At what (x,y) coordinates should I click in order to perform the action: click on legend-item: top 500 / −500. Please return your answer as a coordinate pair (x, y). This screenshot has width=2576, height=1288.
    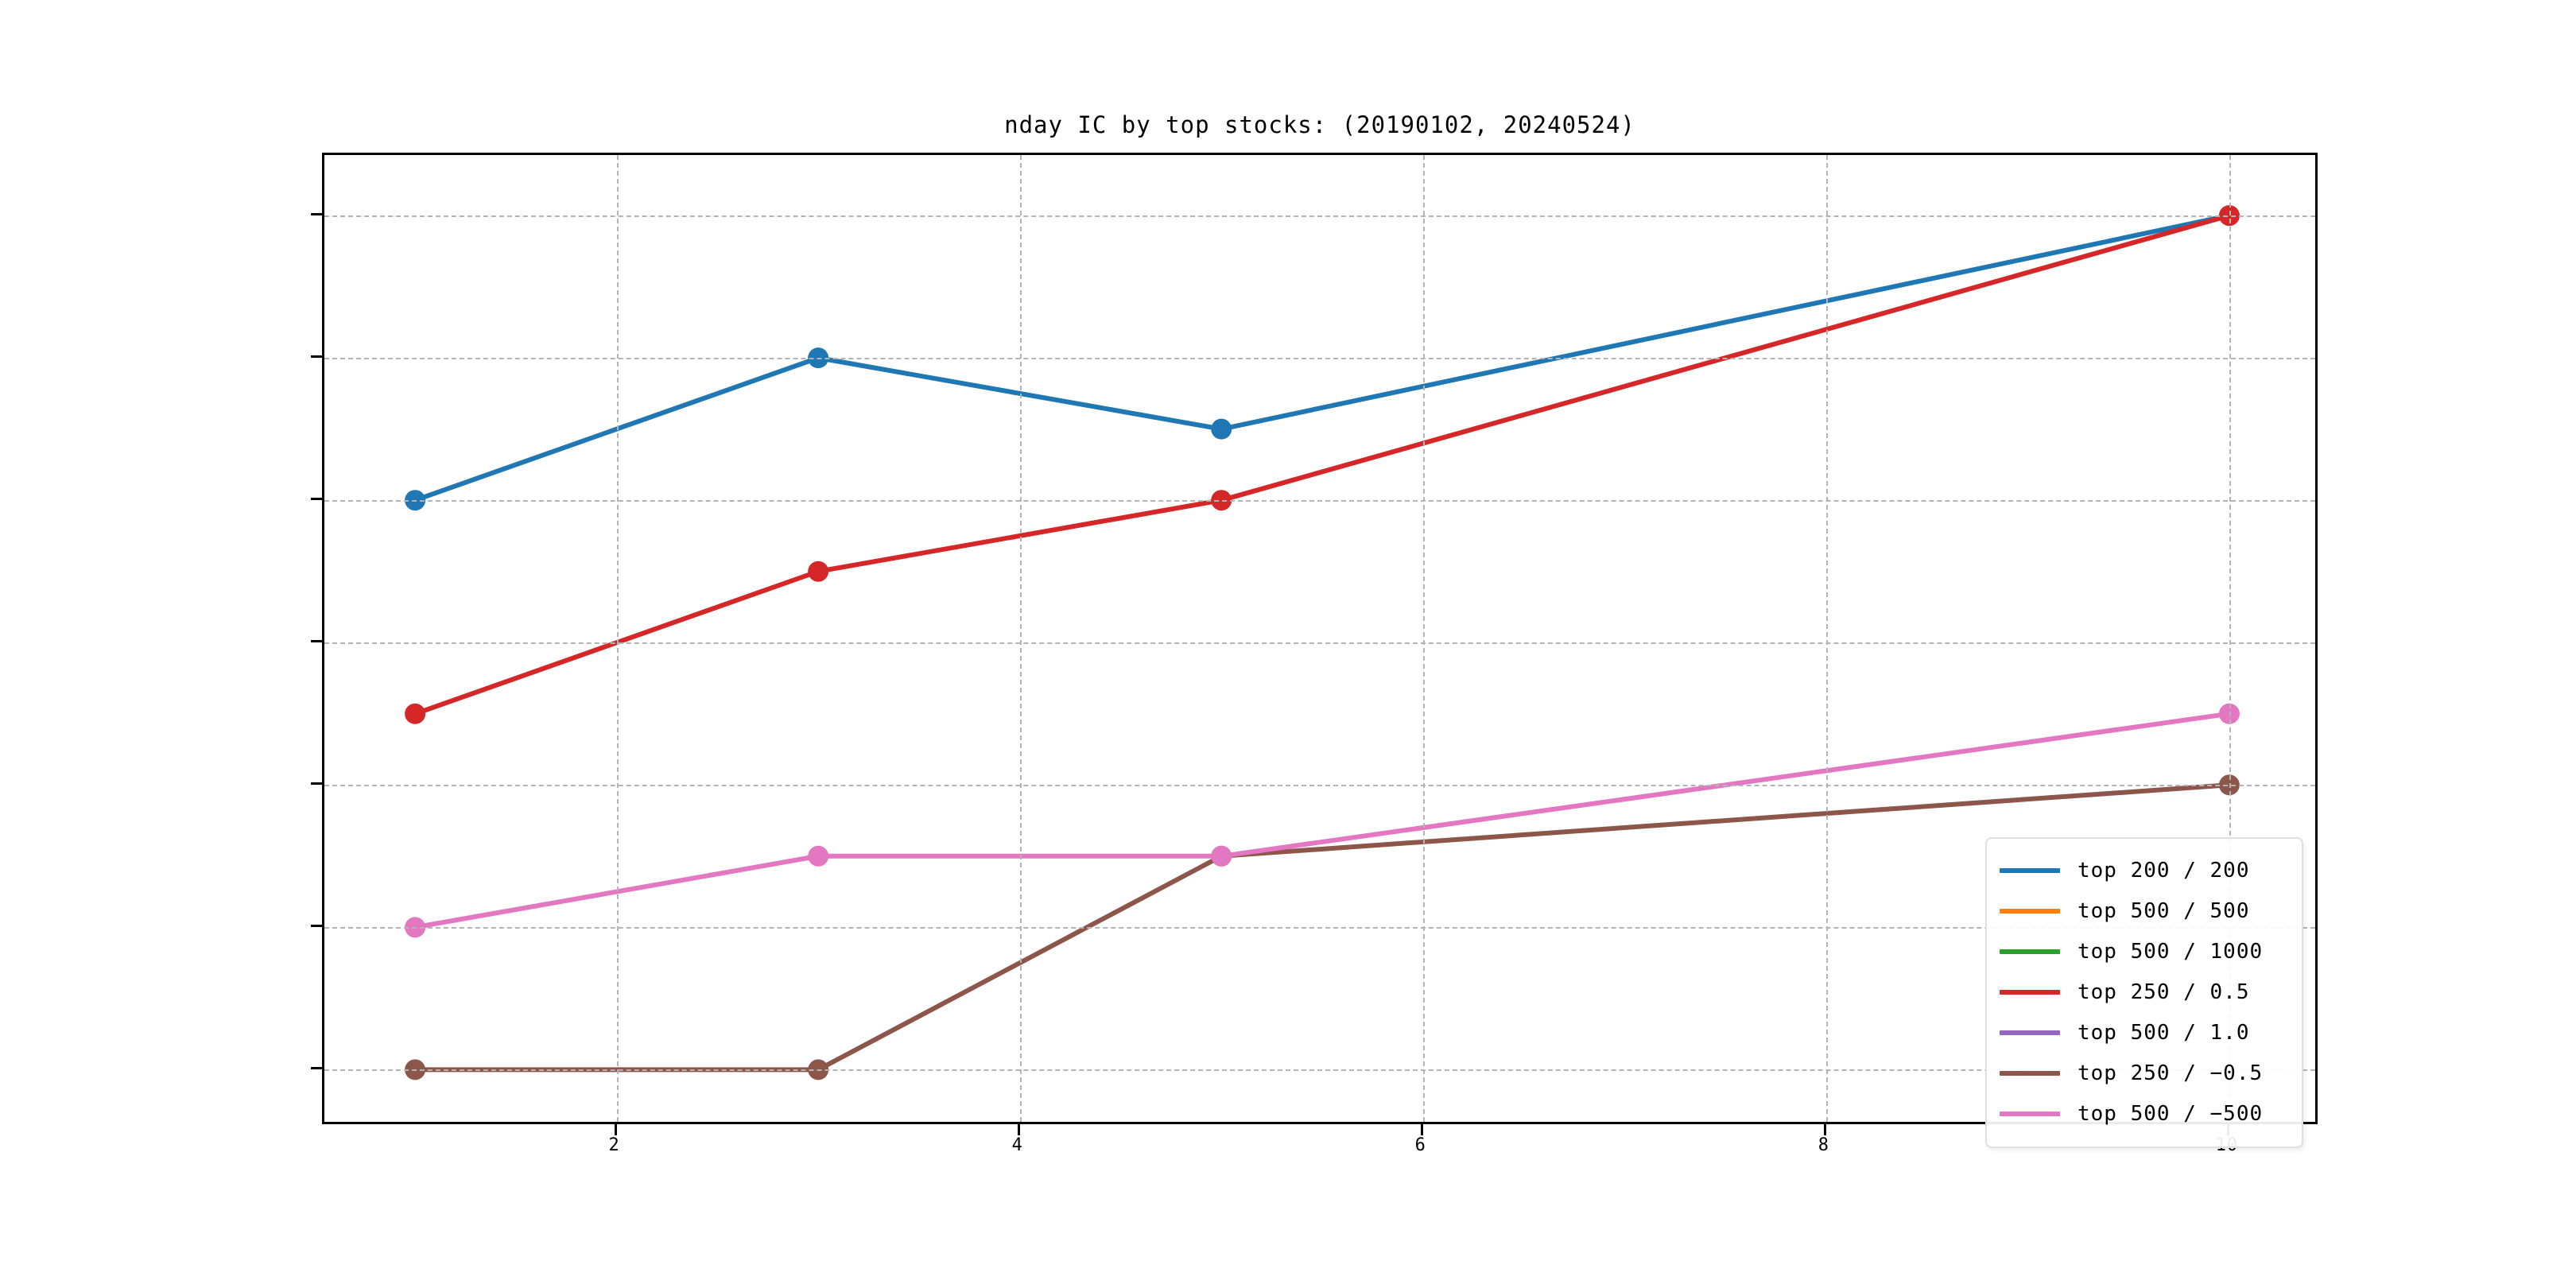
    Looking at the image, I should click on (2145, 1114).